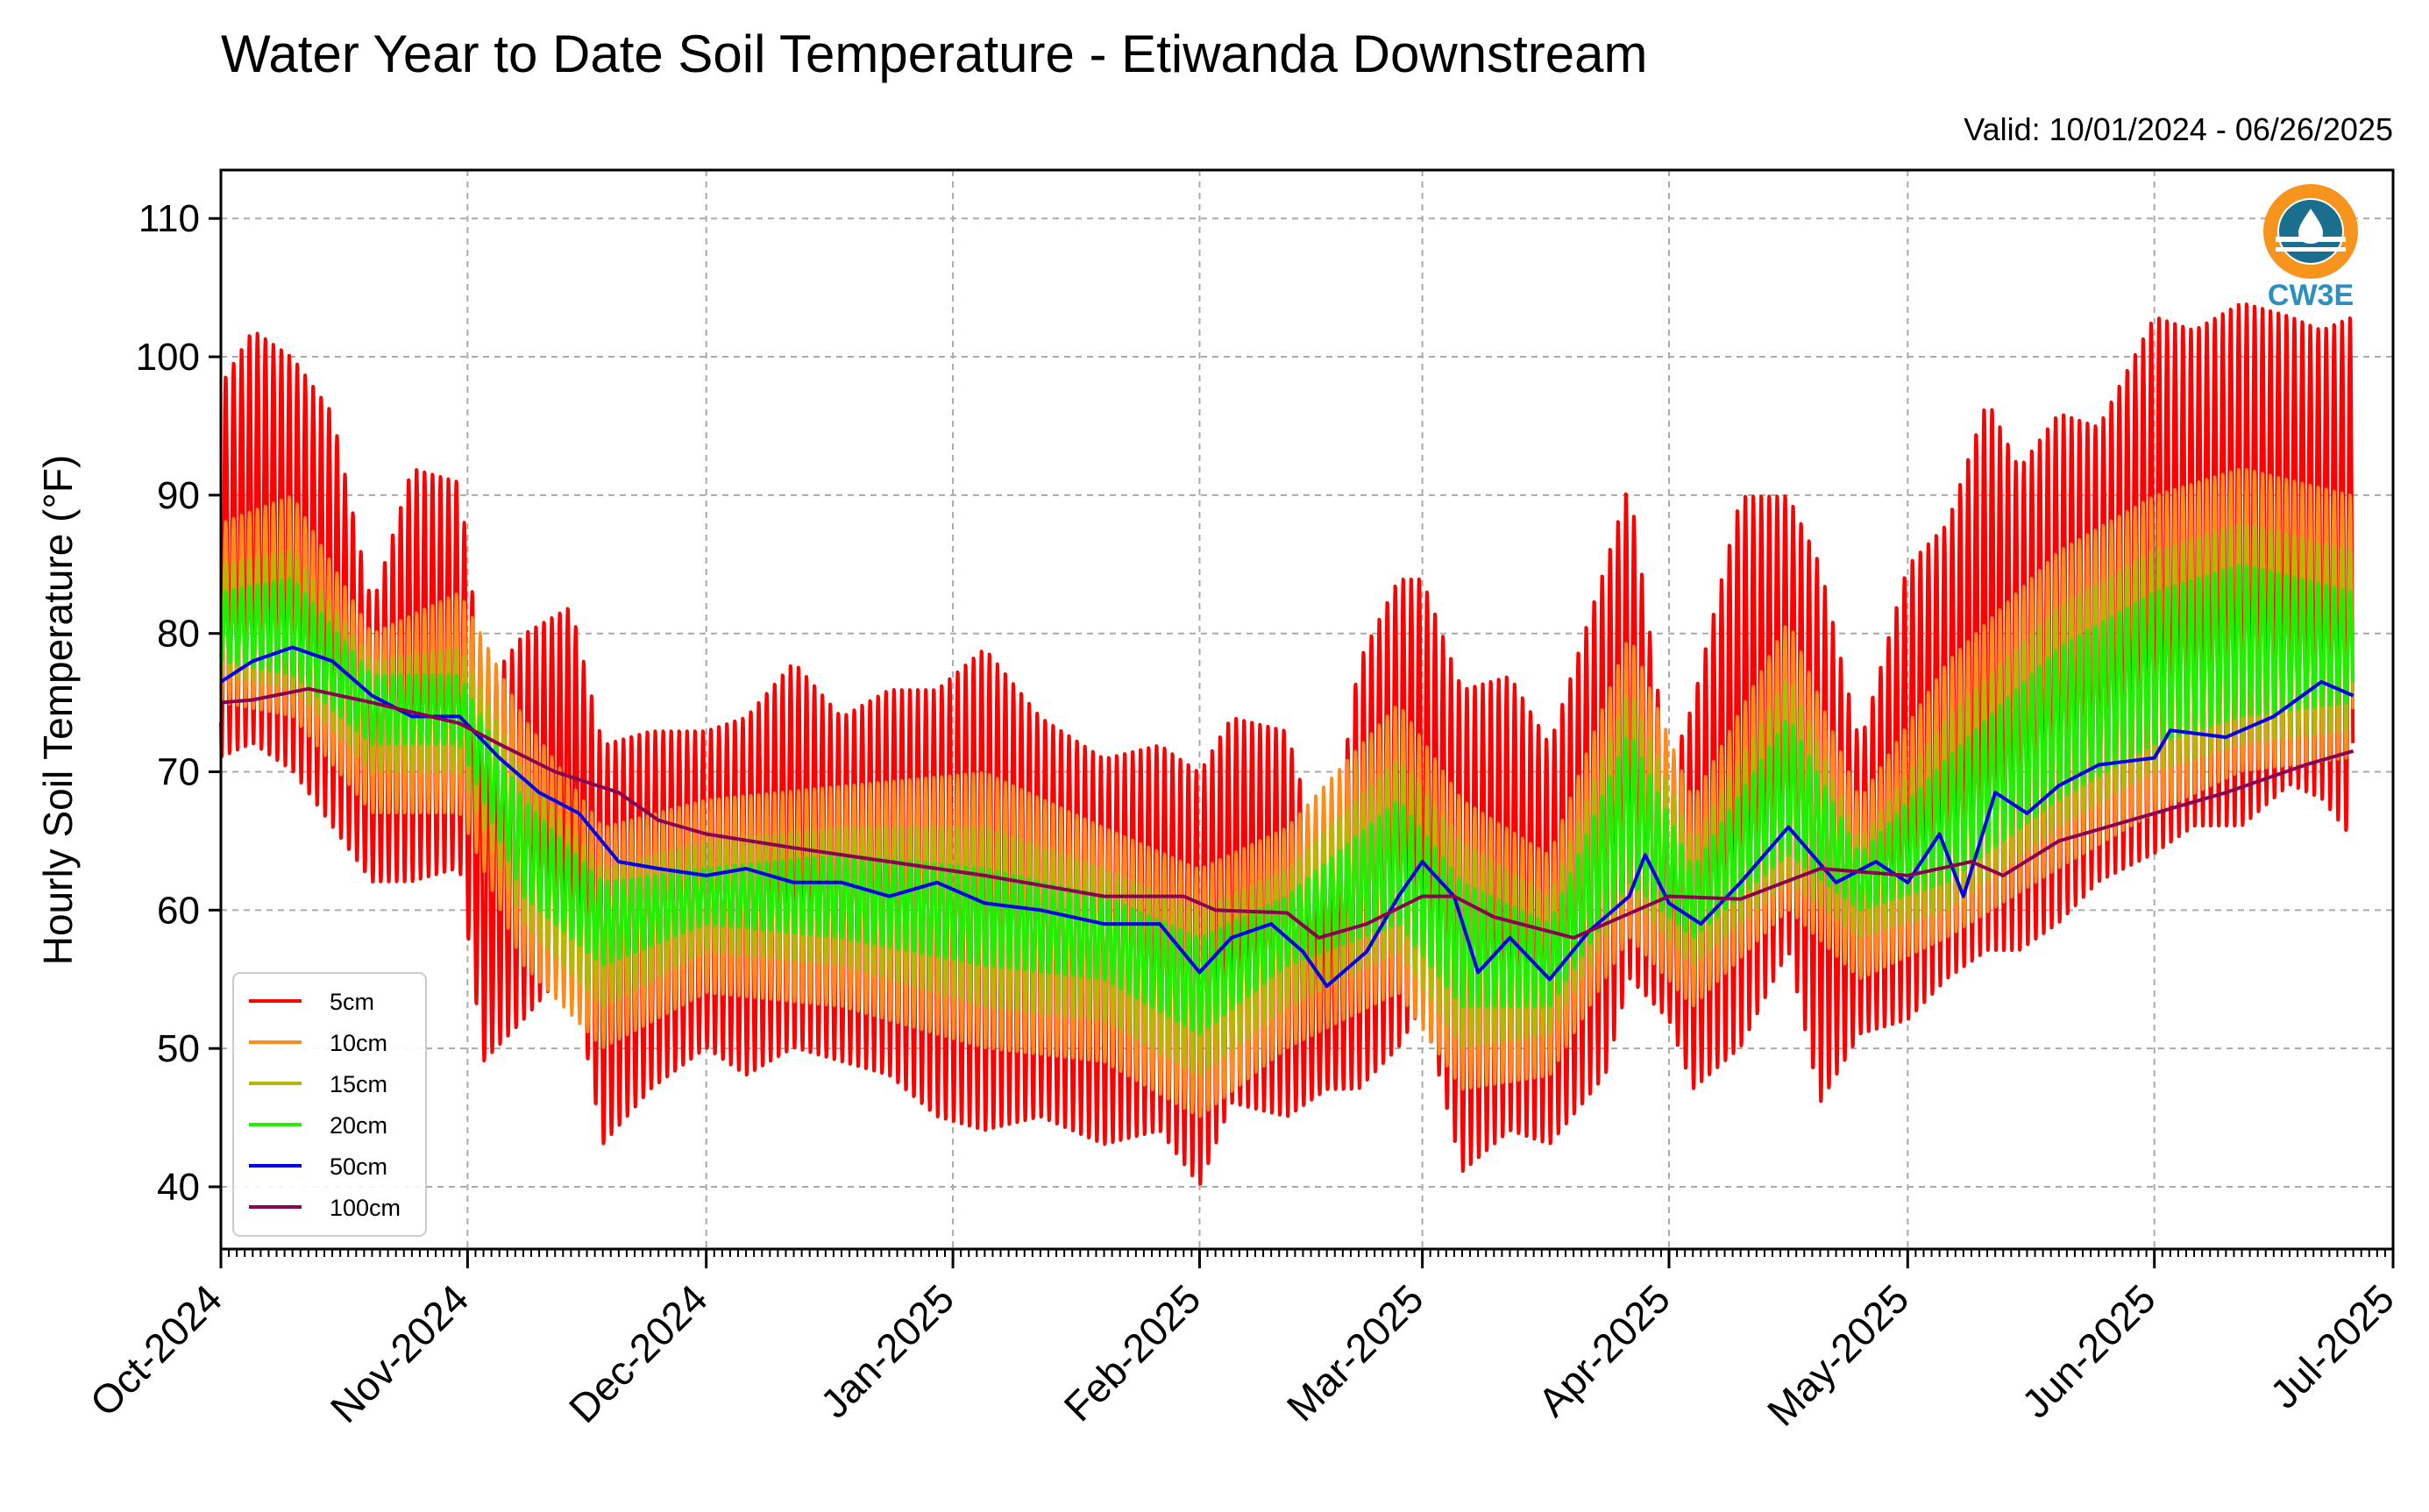  Describe the element at coordinates (2311, 295) in the screenshot. I see `logo-text: CW3E` at that location.